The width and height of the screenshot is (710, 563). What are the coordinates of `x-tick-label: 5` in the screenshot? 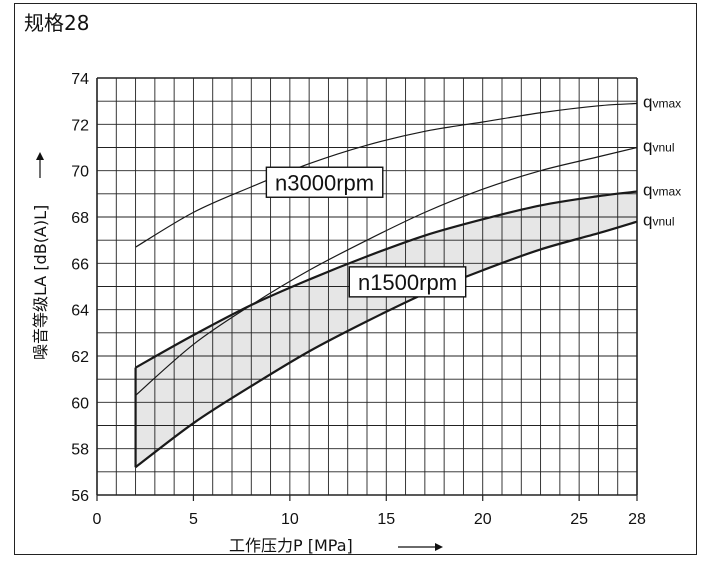 It's located at (193, 519).